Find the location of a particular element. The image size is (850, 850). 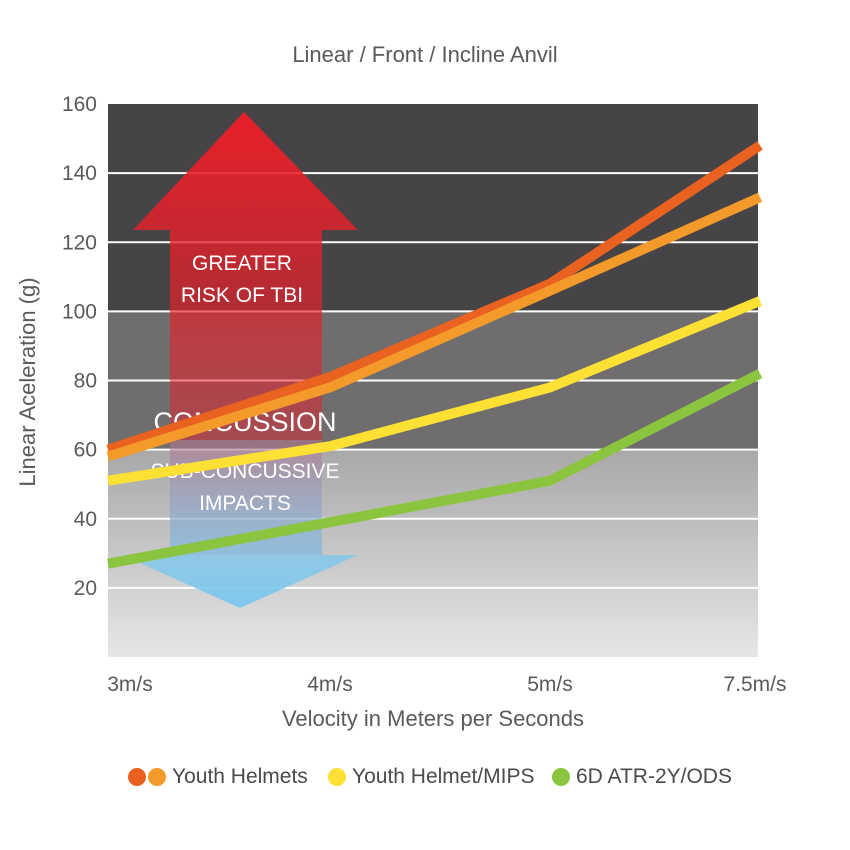

y-tick-label: 40 is located at coordinates (85, 519).